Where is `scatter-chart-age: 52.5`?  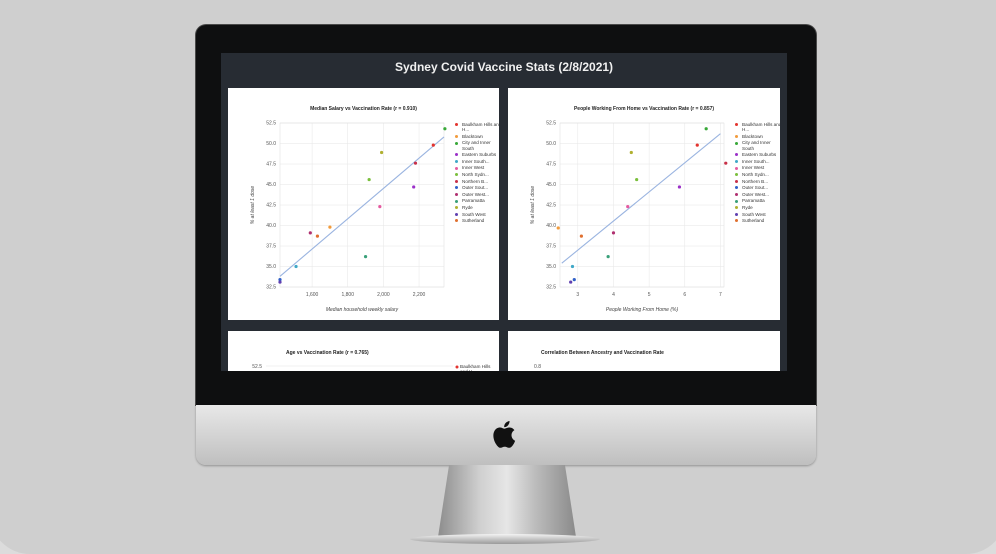
scatter-chart-age: 52.5 is located at coordinates (355, 367).